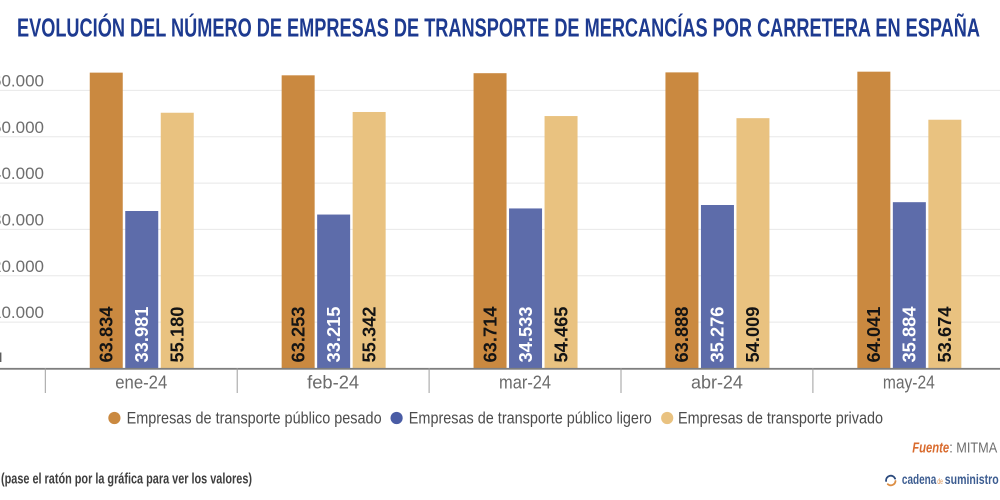  What do you see at coordinates (22, 173) in the screenshot?
I see `svg-text: 40.000` at bounding box center [22, 173].